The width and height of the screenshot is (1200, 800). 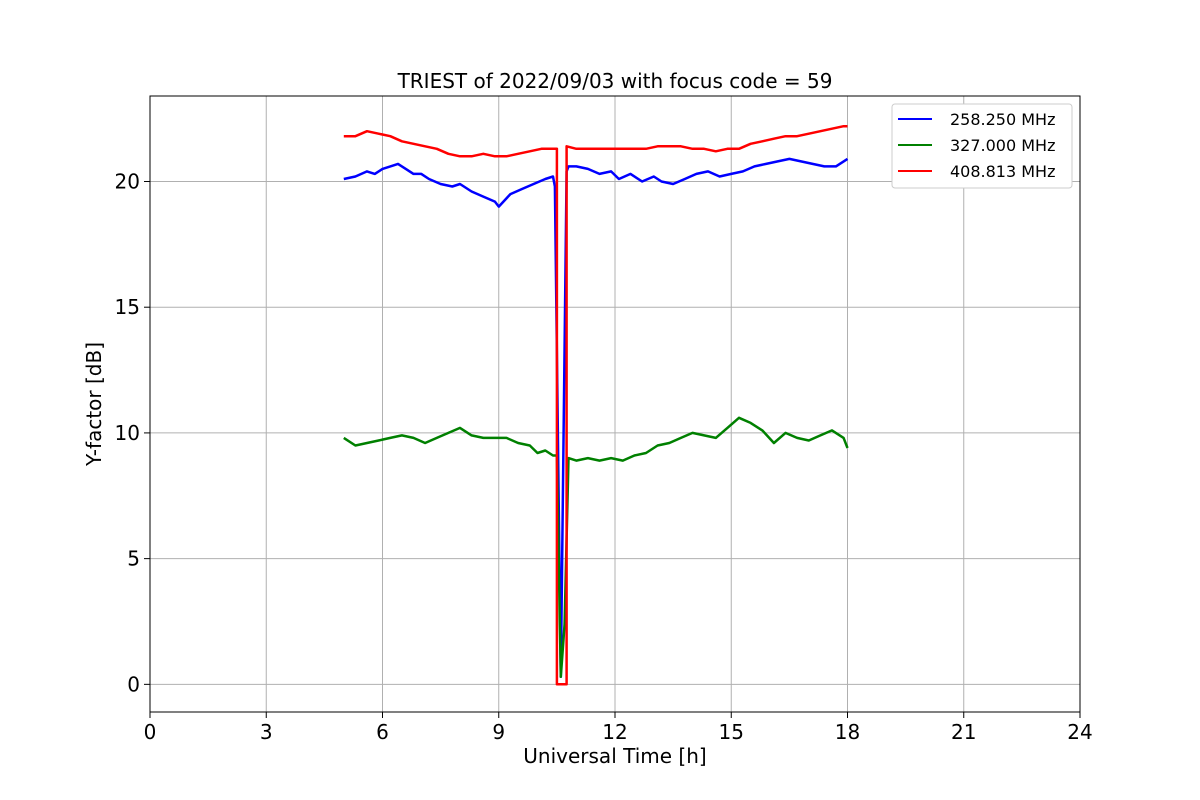 I want to click on x-tick-label: 0, so click(x=150, y=732).